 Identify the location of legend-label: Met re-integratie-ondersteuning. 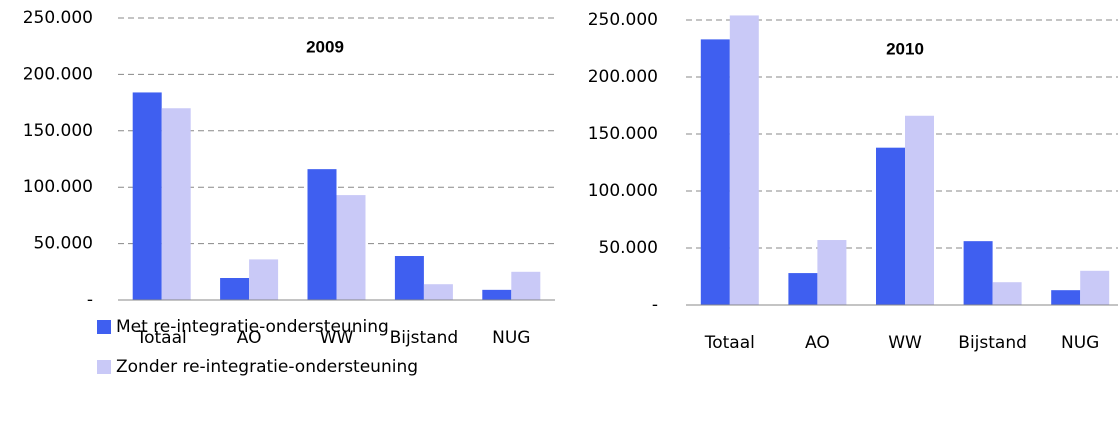
(252, 327).